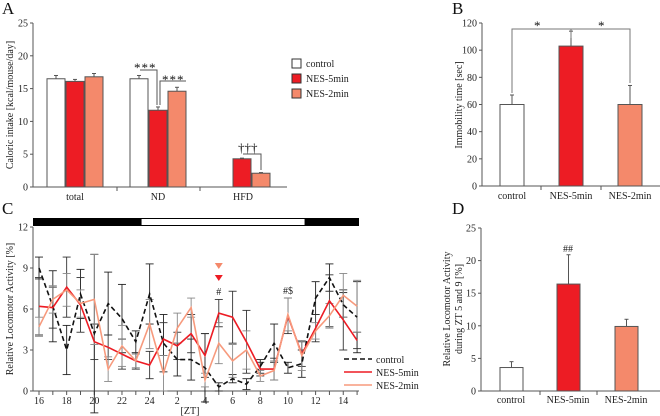  I want to click on x-tick-label: 14, so click(343, 401).